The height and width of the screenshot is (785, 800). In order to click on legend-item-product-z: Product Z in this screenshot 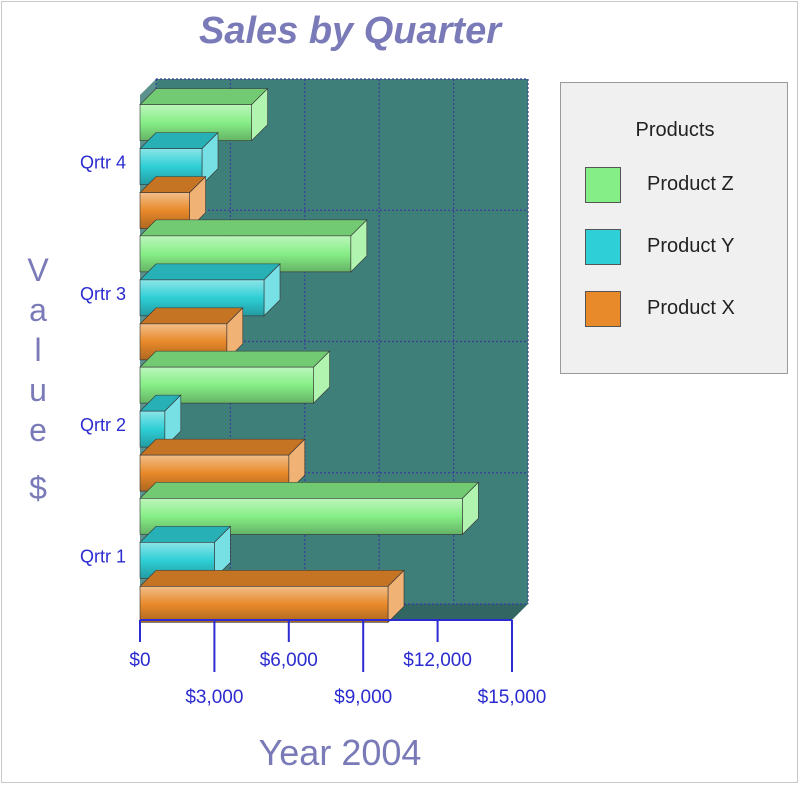, I will do `click(683, 185)`.